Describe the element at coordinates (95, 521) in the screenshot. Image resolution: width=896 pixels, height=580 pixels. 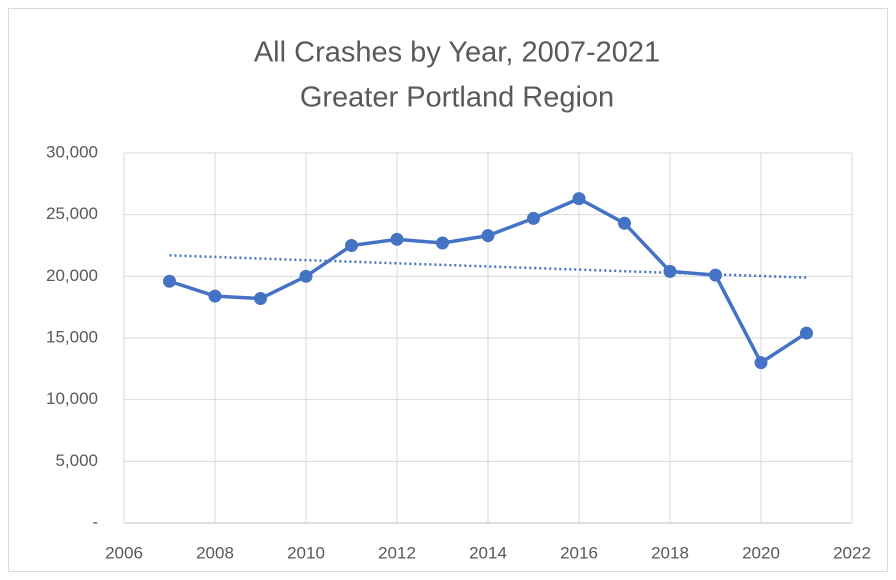
I see `y-tick-label: -` at that location.